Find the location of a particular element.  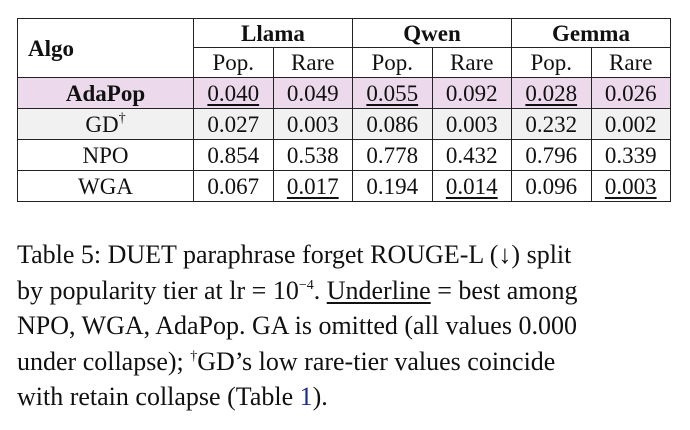

value-cell: 0.002 is located at coordinates (630, 124).